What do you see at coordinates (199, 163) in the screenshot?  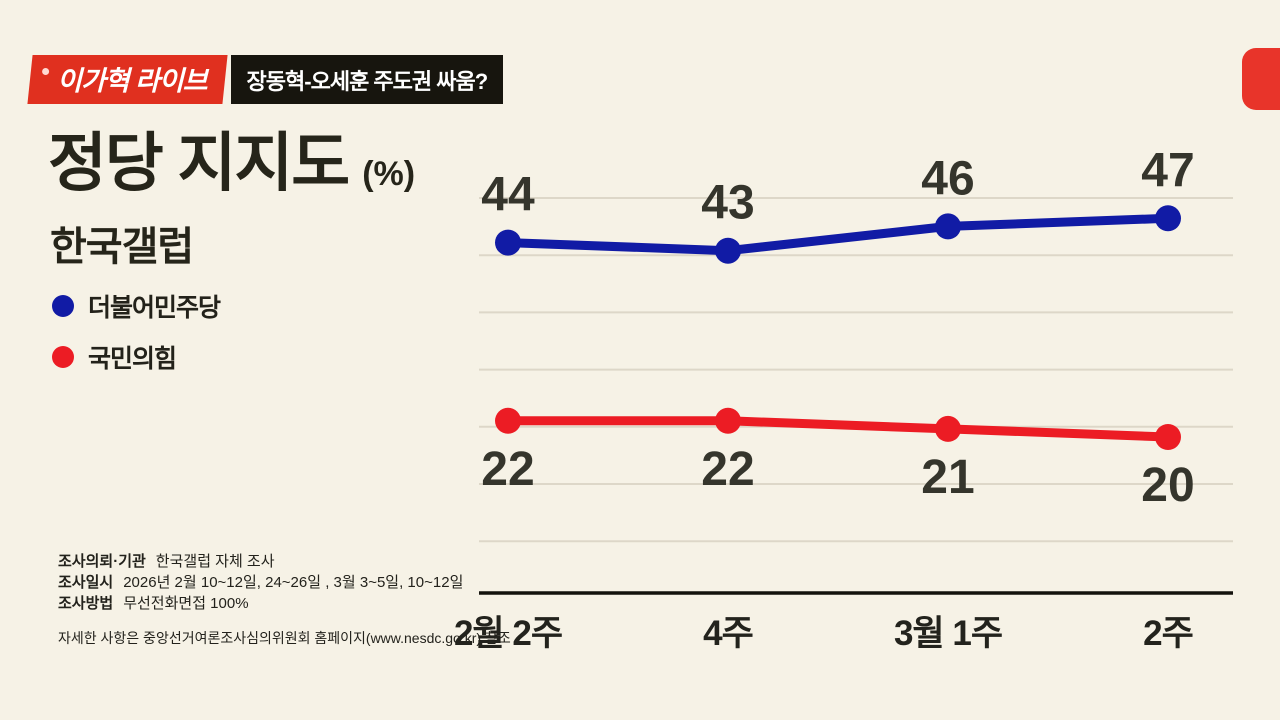 I see `chart-title: 정당 지지도` at bounding box center [199, 163].